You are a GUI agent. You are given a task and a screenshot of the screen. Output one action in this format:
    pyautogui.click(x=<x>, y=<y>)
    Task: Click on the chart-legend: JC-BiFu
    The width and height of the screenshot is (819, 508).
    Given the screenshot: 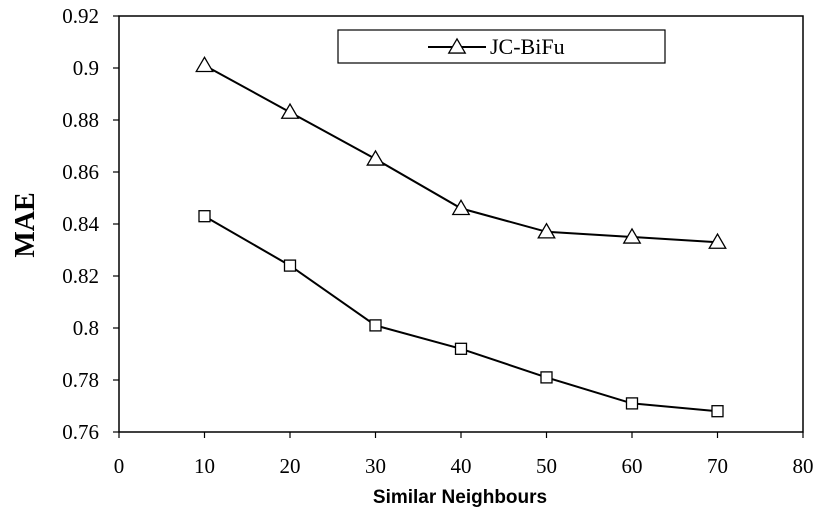 What is the action you would take?
    pyautogui.click(x=501, y=46)
    